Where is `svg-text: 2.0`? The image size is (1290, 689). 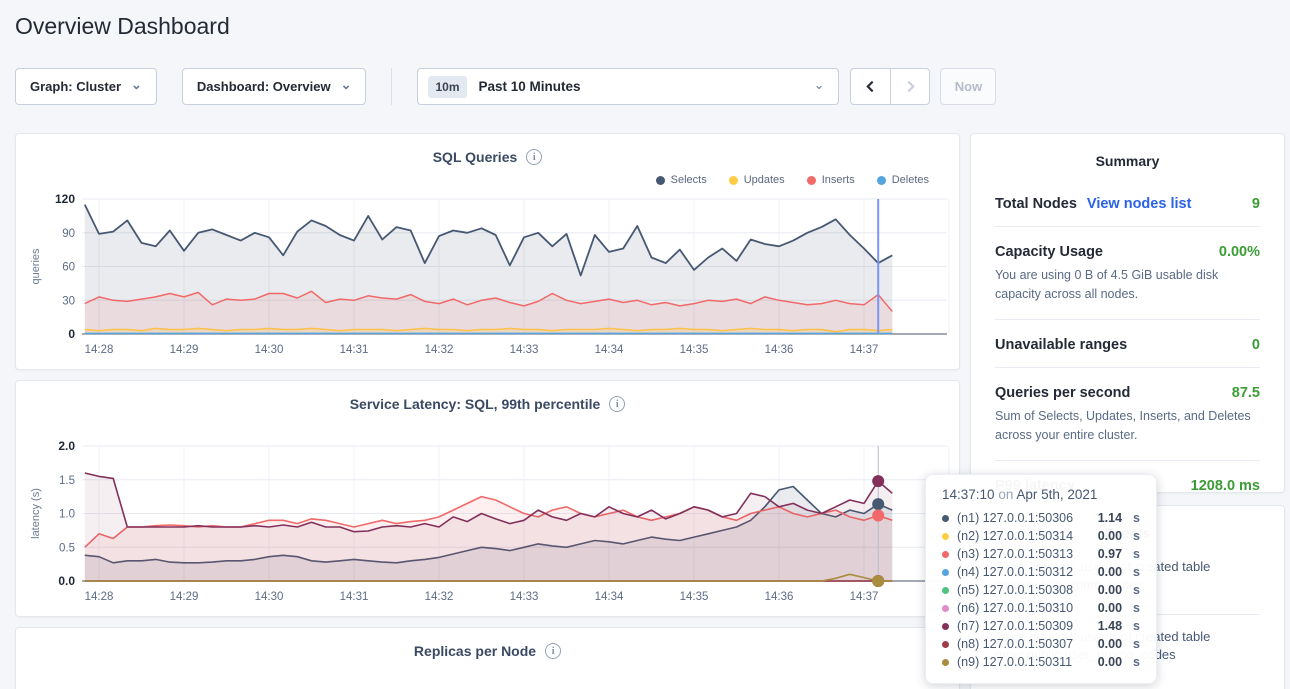 svg-text: 2.0 is located at coordinates (66, 446).